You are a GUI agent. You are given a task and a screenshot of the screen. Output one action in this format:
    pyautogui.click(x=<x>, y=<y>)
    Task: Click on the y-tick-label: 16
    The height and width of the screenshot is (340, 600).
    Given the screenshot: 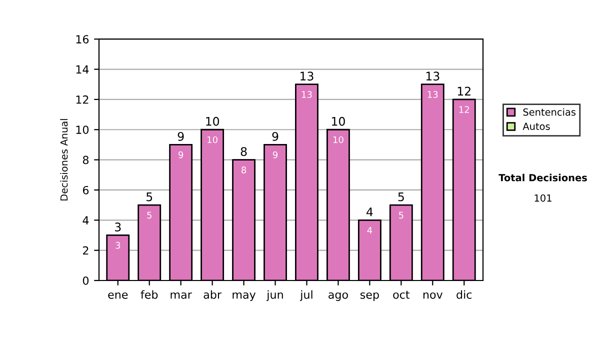 What is the action you would take?
    pyautogui.click(x=82, y=39)
    